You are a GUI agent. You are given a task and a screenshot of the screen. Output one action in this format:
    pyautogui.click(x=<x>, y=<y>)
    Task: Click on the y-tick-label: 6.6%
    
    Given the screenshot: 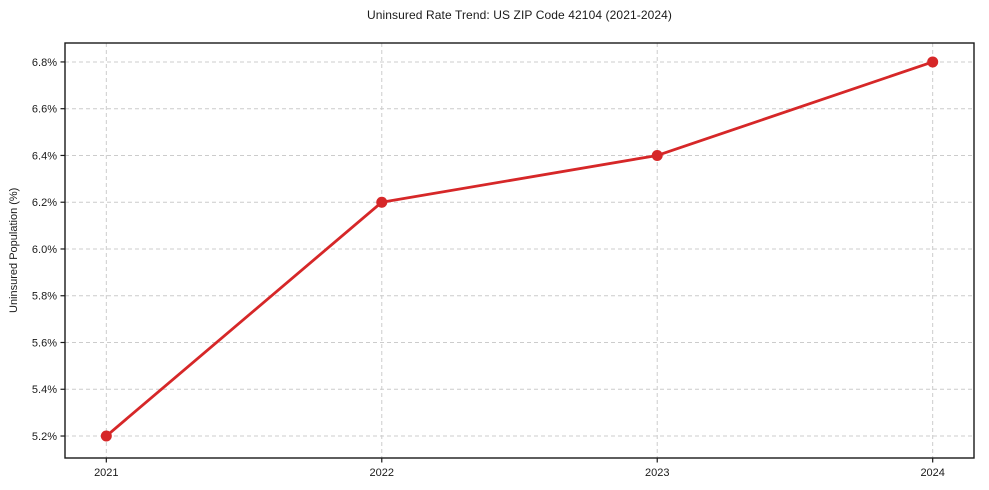 What is the action you would take?
    pyautogui.click(x=44, y=110)
    